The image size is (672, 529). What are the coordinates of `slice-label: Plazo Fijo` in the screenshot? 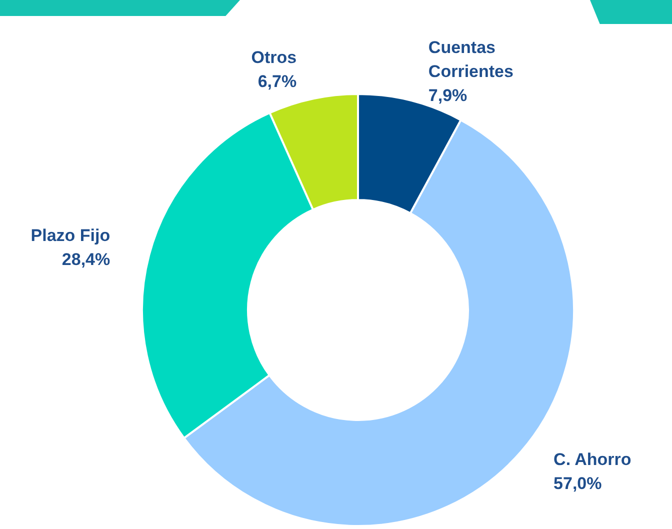 It's located at (70, 235).